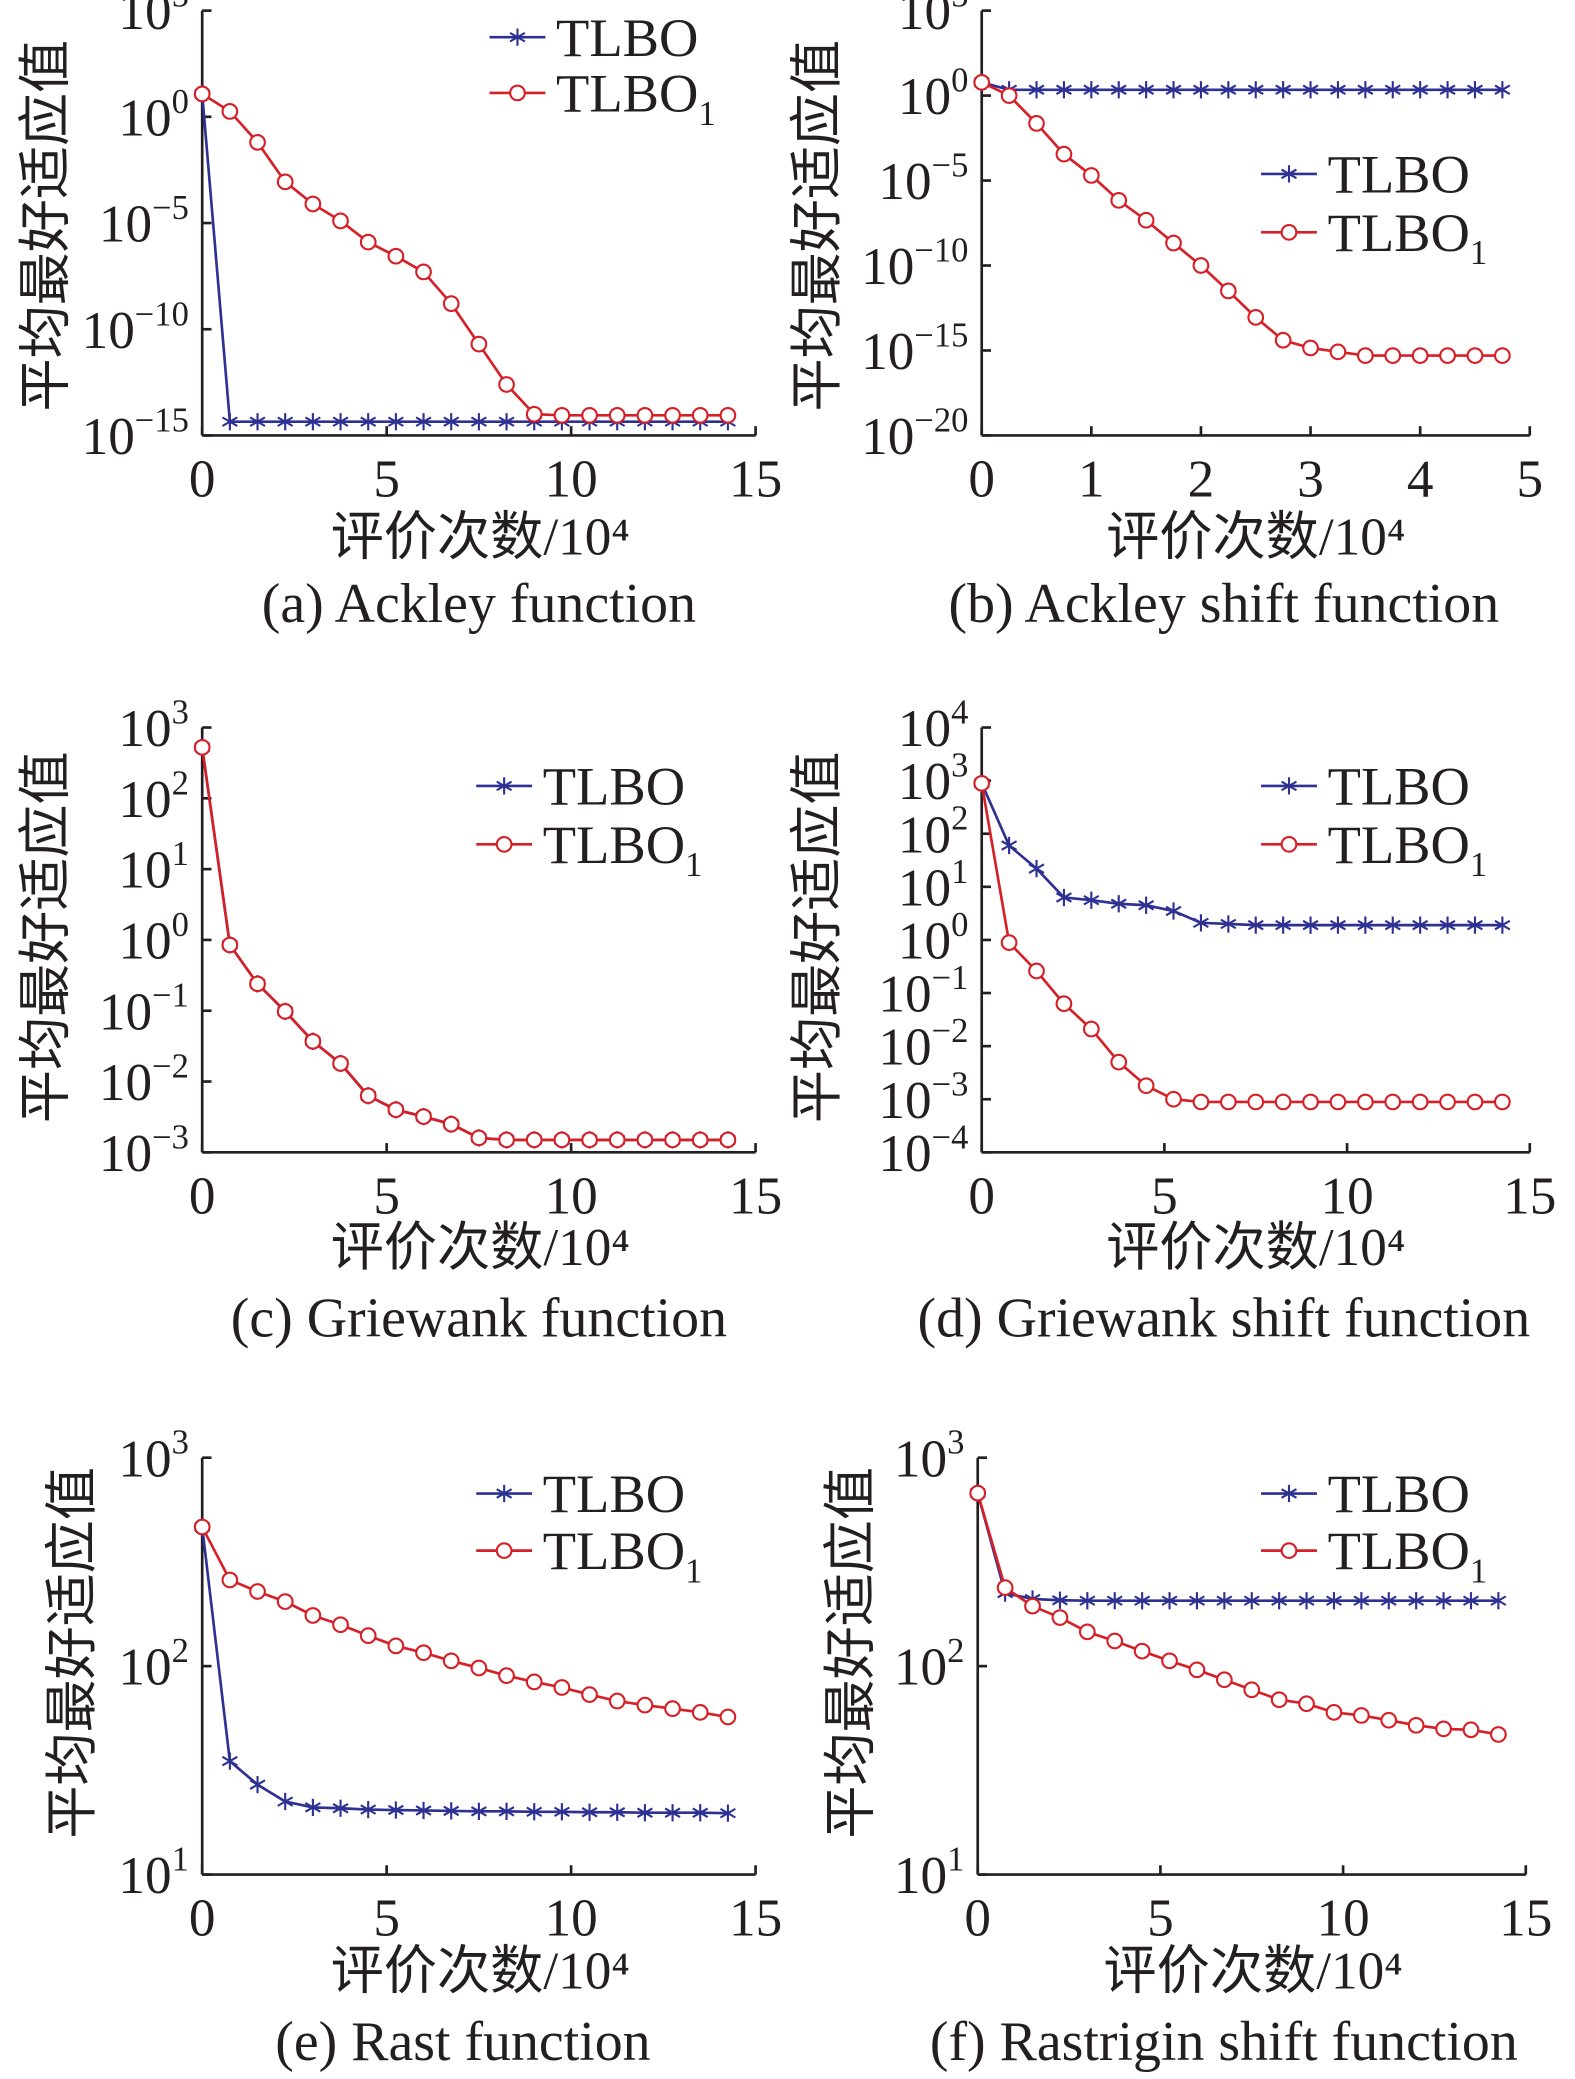  What do you see at coordinates (1346, 1196) in the screenshot?
I see `x-tick-label: 10` at bounding box center [1346, 1196].